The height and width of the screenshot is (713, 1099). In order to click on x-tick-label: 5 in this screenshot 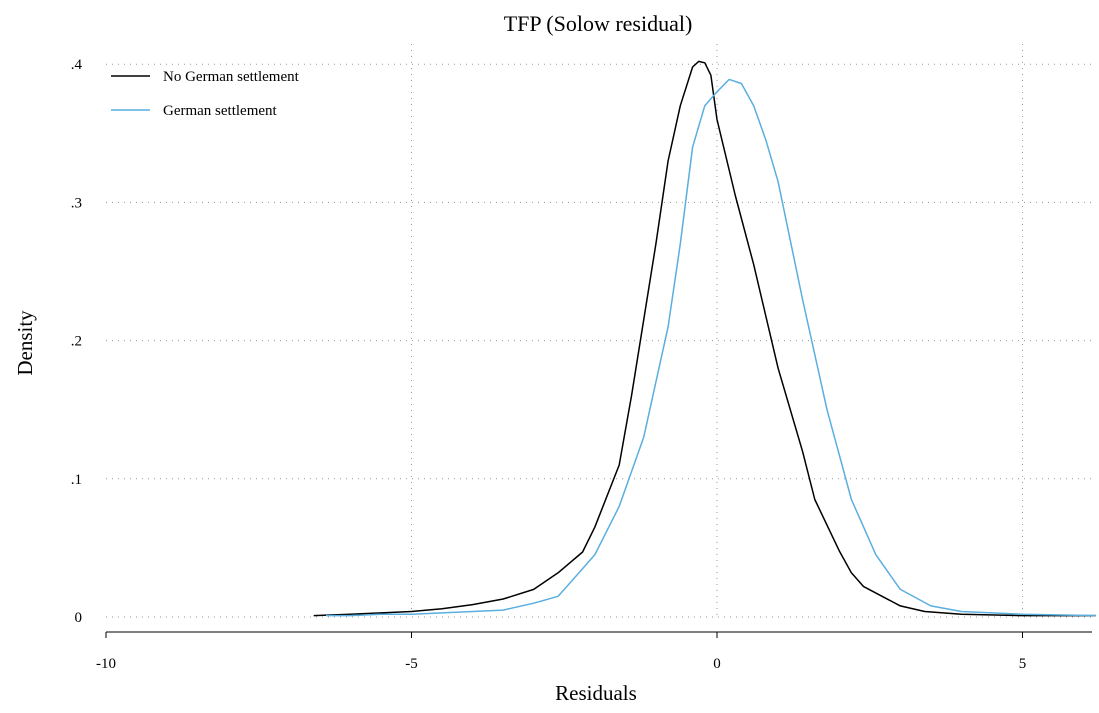, I will do `click(1023, 664)`.